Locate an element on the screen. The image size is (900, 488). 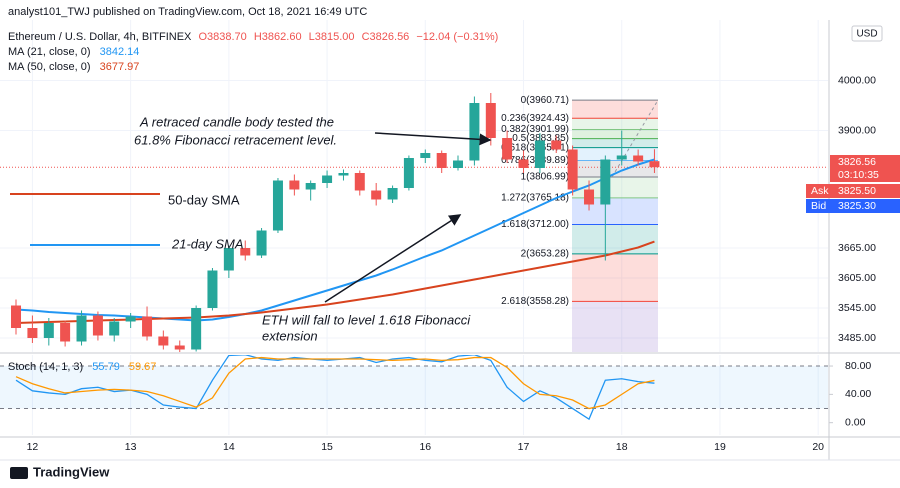
fib-label: 1.618(3712.00) is located at coordinates (535, 224).